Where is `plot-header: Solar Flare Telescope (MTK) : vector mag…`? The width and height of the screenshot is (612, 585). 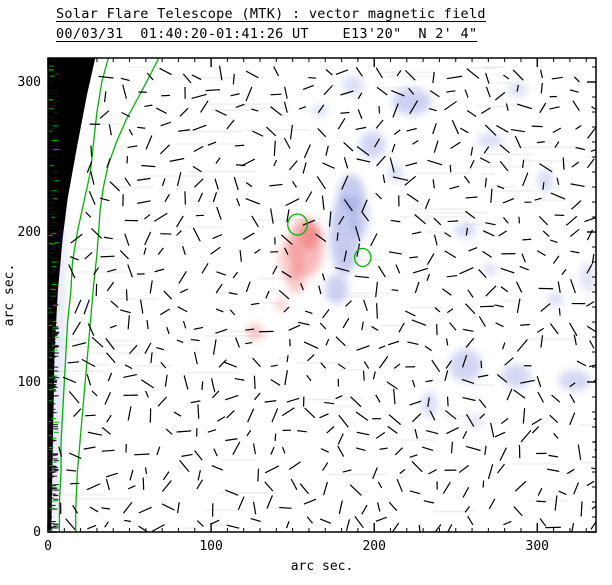 plot-header: Solar Flare Telescope (MTK) : vector mag… is located at coordinates (271, 24).